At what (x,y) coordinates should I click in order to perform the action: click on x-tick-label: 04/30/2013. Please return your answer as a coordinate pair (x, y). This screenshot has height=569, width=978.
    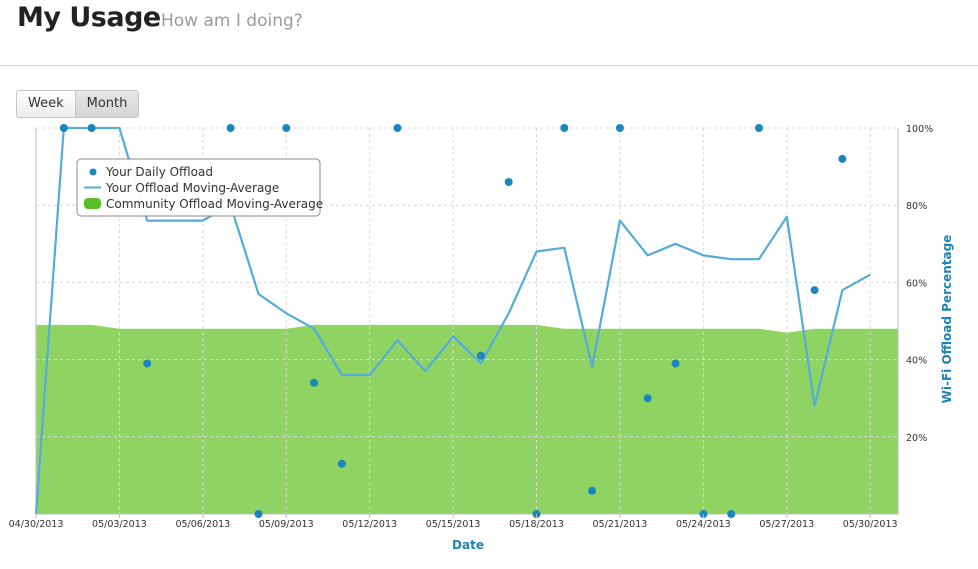
    Looking at the image, I should click on (36, 524).